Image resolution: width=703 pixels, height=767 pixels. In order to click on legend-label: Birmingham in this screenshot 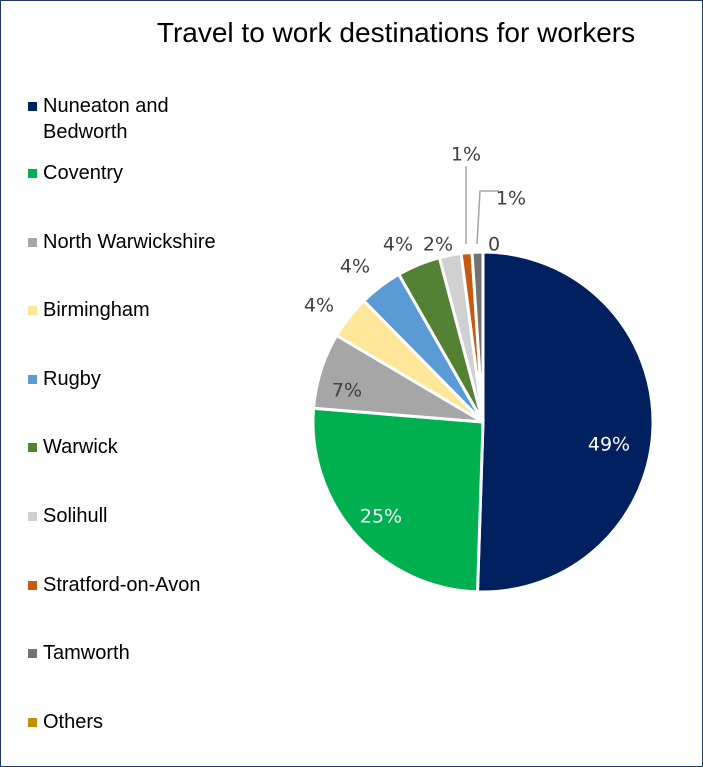, I will do `click(96, 310)`.